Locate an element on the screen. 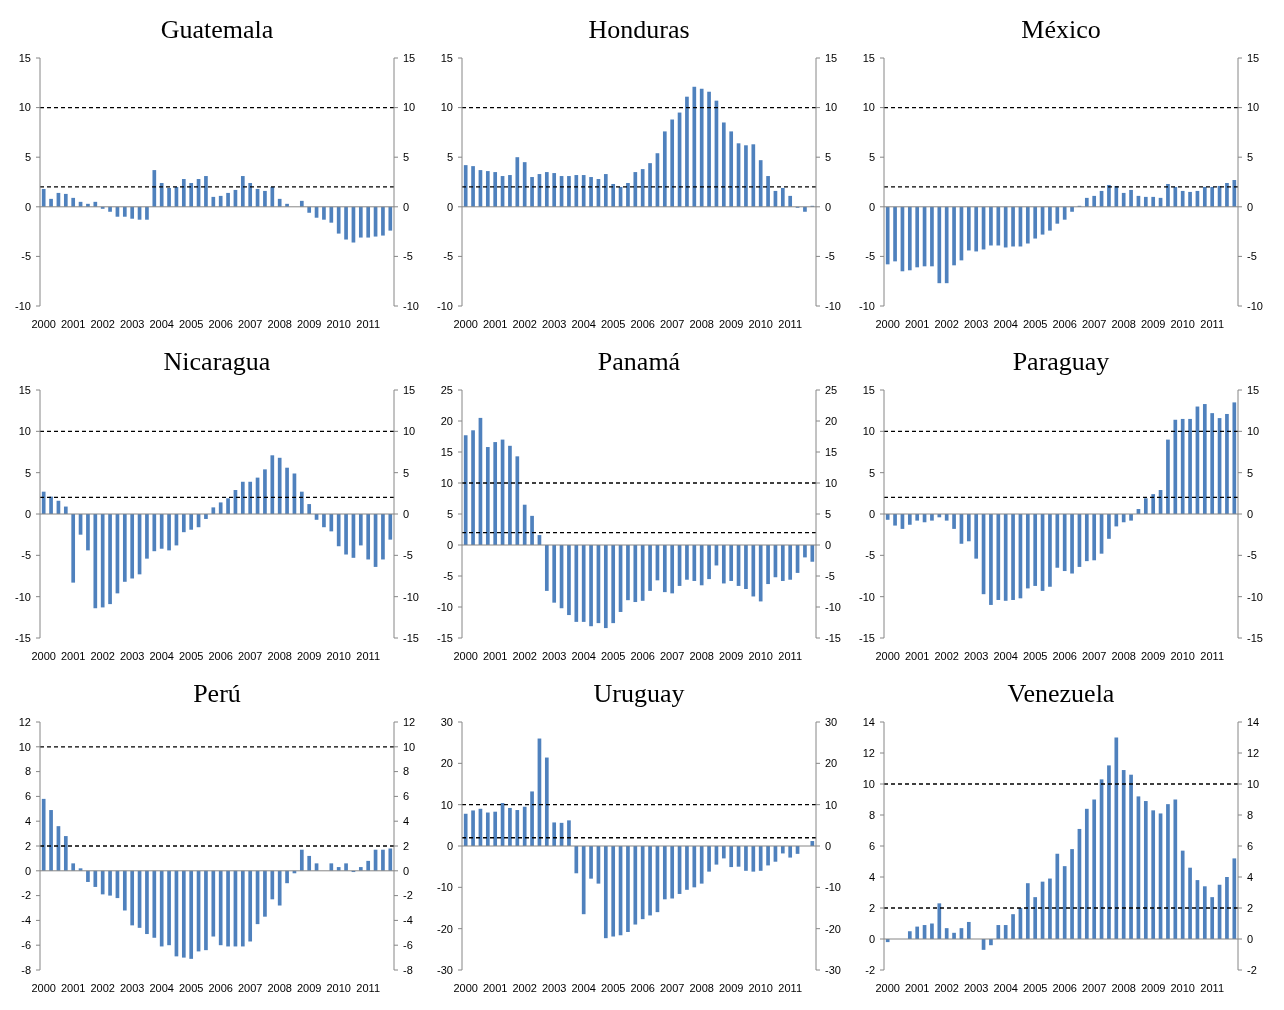  y2-tick-label: 8 is located at coordinates (1250, 814).